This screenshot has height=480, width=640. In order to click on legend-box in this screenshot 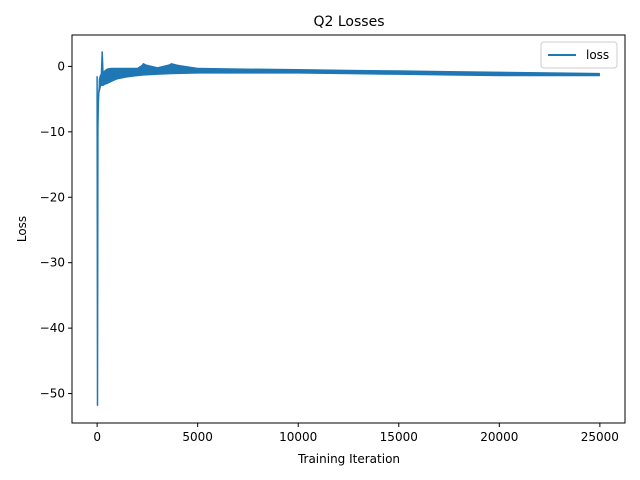, I will do `click(579, 55)`.